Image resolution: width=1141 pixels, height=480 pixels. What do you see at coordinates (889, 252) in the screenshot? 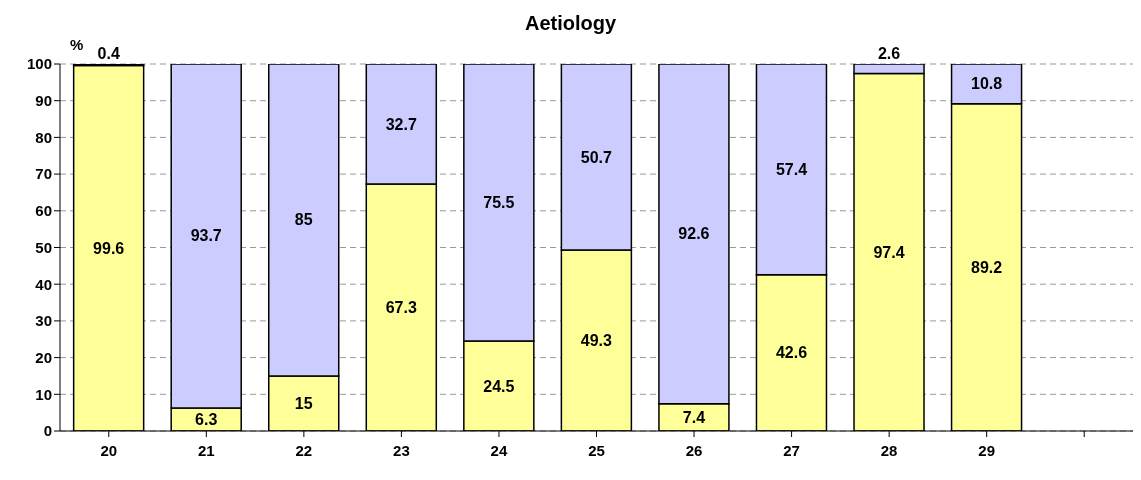
I see `data-label: 97.4` at bounding box center [889, 252].